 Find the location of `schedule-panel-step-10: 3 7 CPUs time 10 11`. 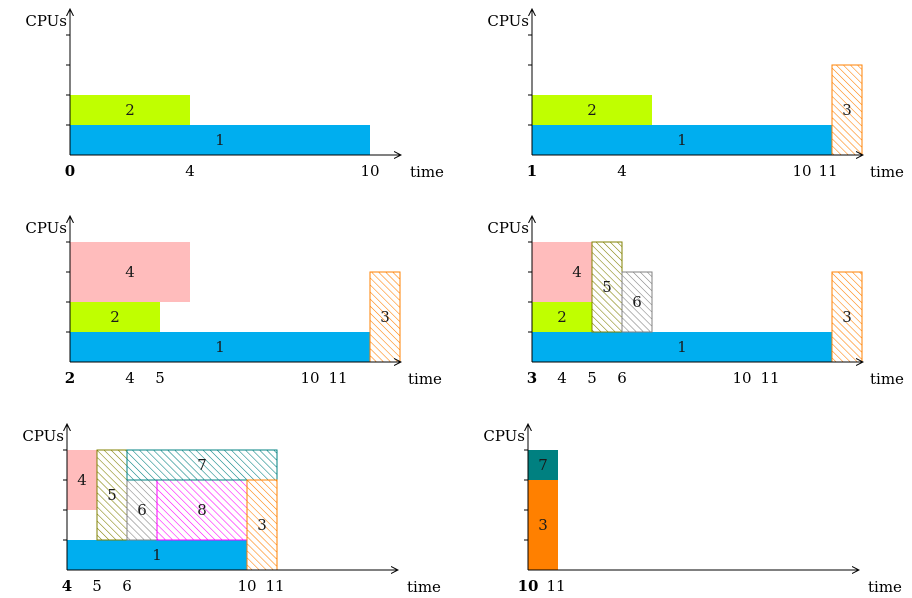

schedule-panel-step-10: 3 7 CPUs time 10 11 is located at coordinates (692, 510).